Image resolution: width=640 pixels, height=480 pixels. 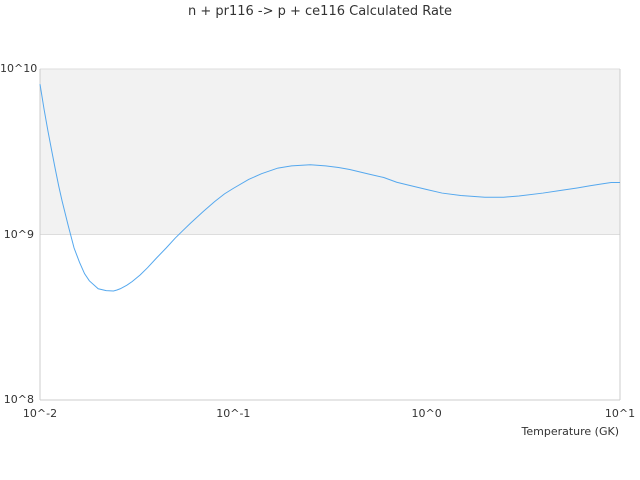 What do you see at coordinates (40, 413) in the screenshot?
I see `x-tick-label: 10^-2` at bounding box center [40, 413].